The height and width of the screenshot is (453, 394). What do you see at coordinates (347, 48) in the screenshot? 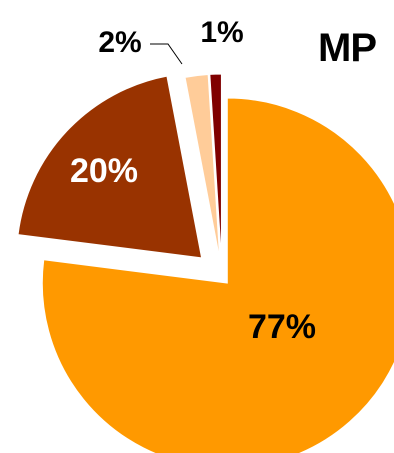
I see `chart-title: MP` at bounding box center [347, 48].